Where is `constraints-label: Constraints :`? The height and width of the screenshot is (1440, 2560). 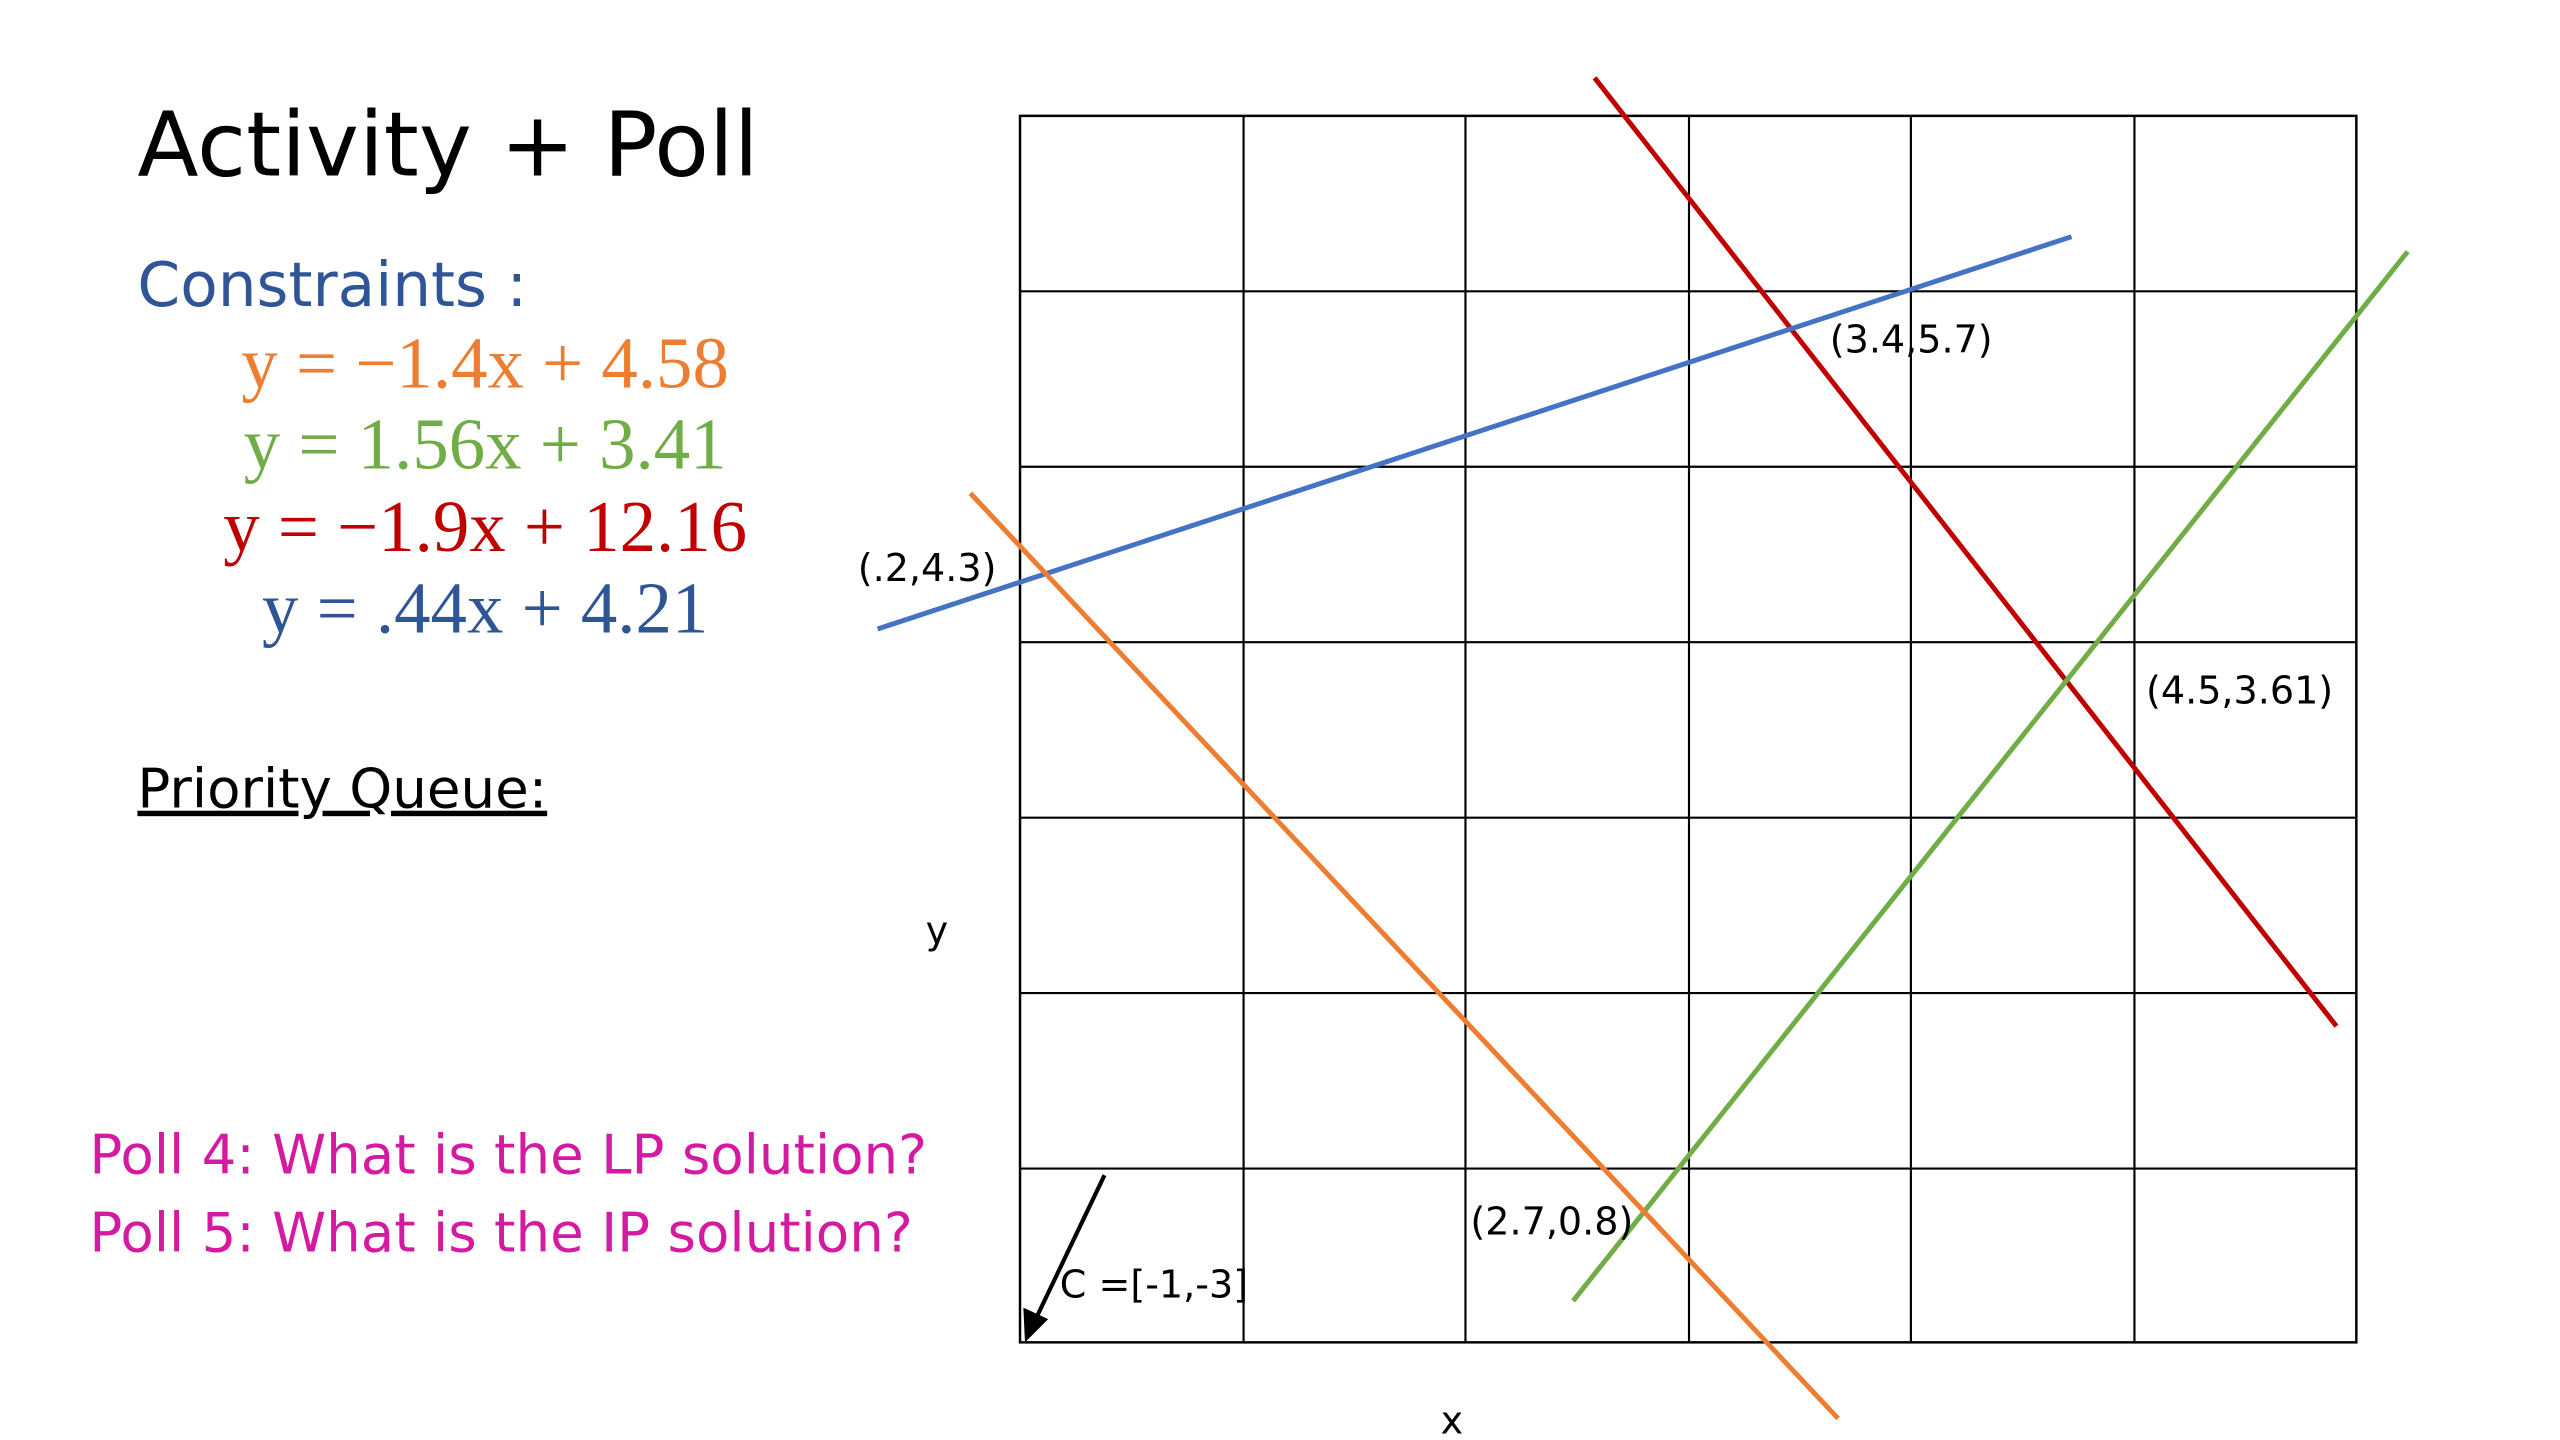 constraints-label: Constraints : is located at coordinates (332, 285).